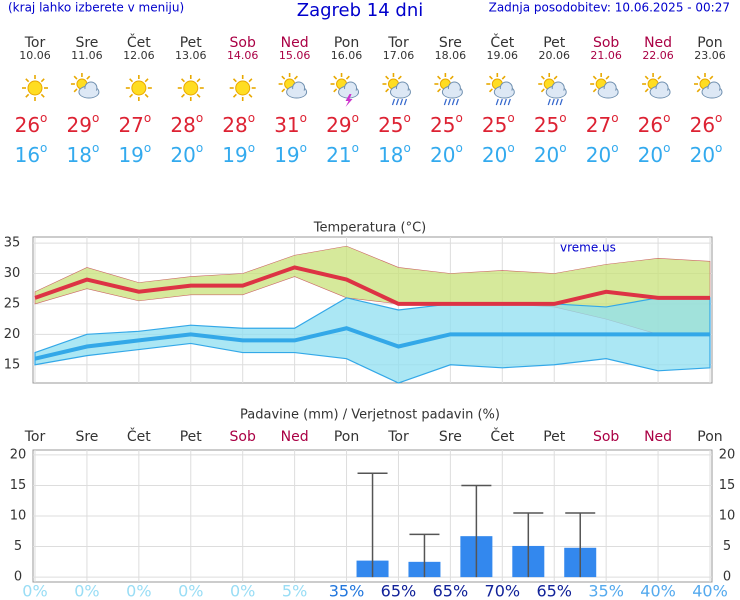 The image size is (740, 600). Describe the element at coordinates (18, 577) in the screenshot. I see `y-tick-label: 0` at that location.